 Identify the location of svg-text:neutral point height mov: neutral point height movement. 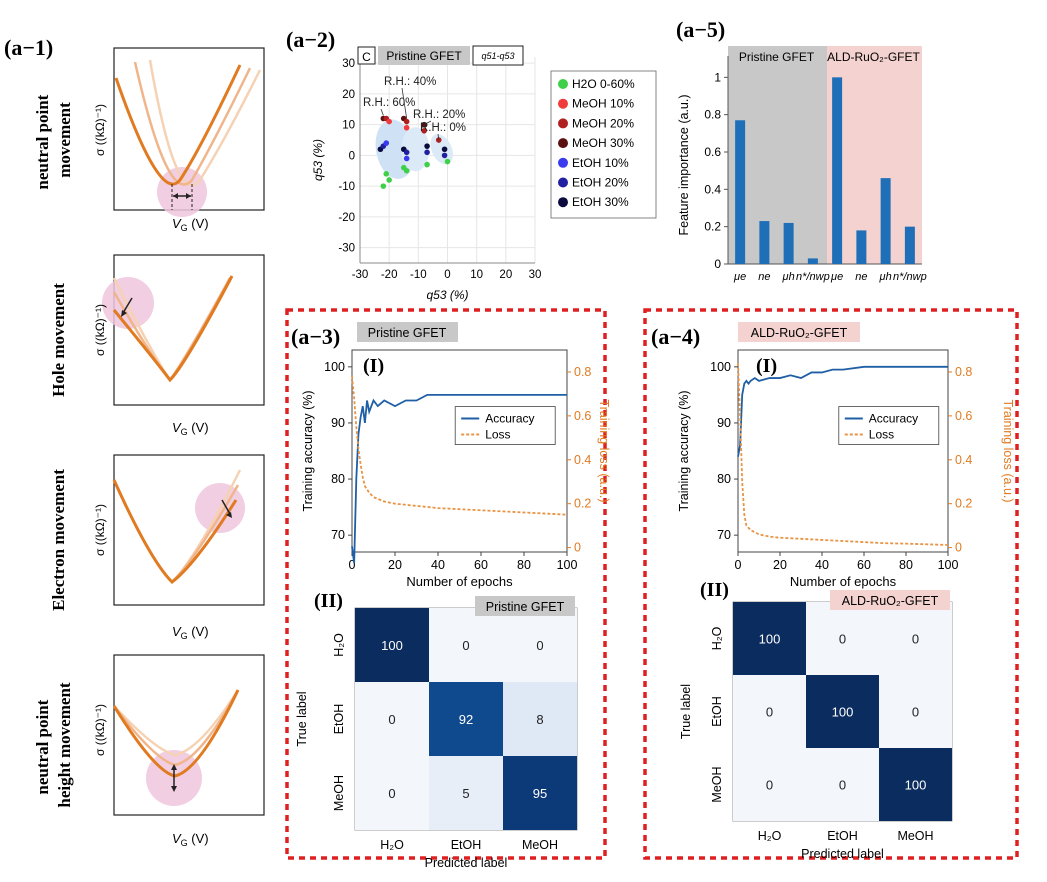
(53, 744).